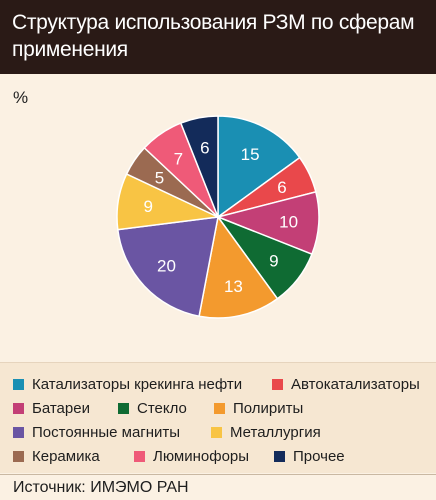 The image size is (436, 500). Describe the element at coordinates (319, 456) in the screenshot. I see `legend-label: Прочее` at that location.